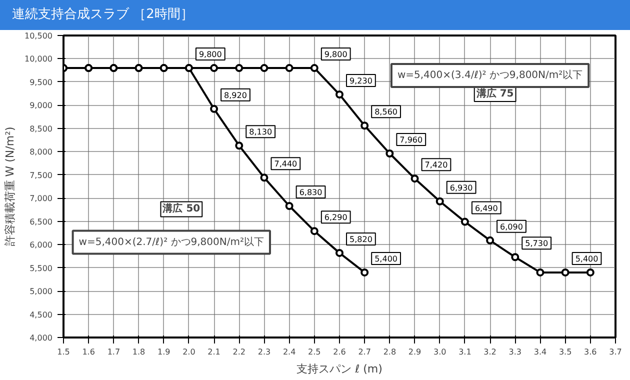 The image size is (630, 380). Describe the element at coordinates (490, 74) in the screenshot. I see `annotation: w=5,400×(3.4/ℓ)² かつ9,800N/m²以下` at that location.